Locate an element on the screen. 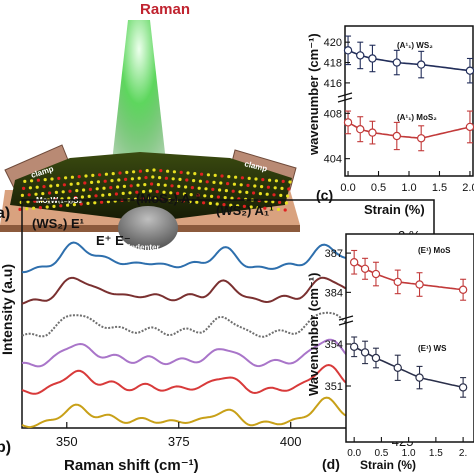 The image size is (474, 474). panel-b-x-axis-label: Raman shift (cm⁻¹) is located at coordinates (131, 465).